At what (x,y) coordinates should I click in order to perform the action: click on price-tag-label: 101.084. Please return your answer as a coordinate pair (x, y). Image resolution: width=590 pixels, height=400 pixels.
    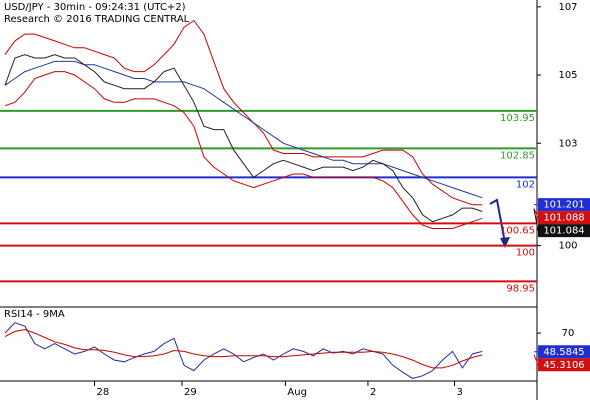
    Looking at the image, I should click on (563, 231).